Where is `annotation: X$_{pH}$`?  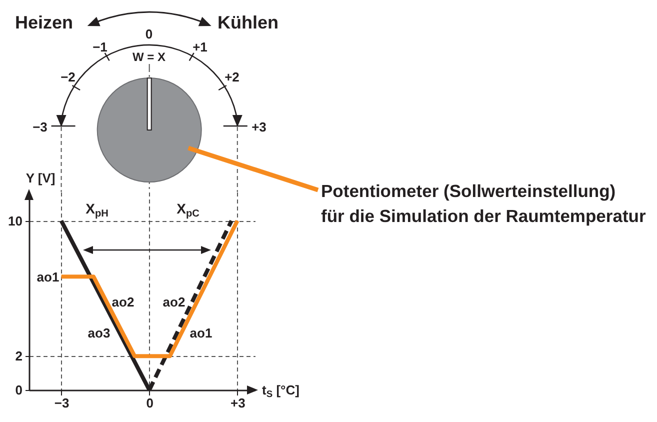
annotation: X$_{pH}$ is located at coordinates (97, 210).